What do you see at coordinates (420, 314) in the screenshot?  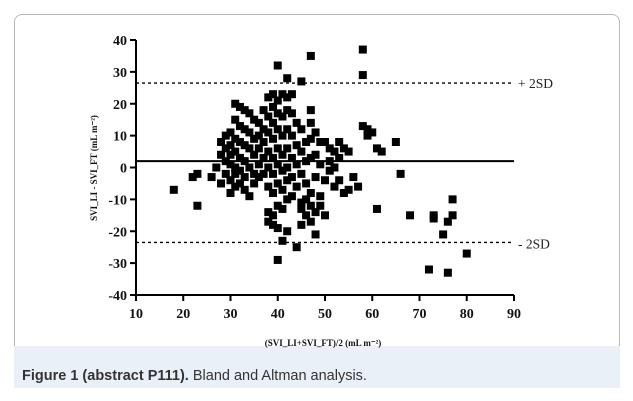 I see `x-tick-label: 70` at bounding box center [420, 314].